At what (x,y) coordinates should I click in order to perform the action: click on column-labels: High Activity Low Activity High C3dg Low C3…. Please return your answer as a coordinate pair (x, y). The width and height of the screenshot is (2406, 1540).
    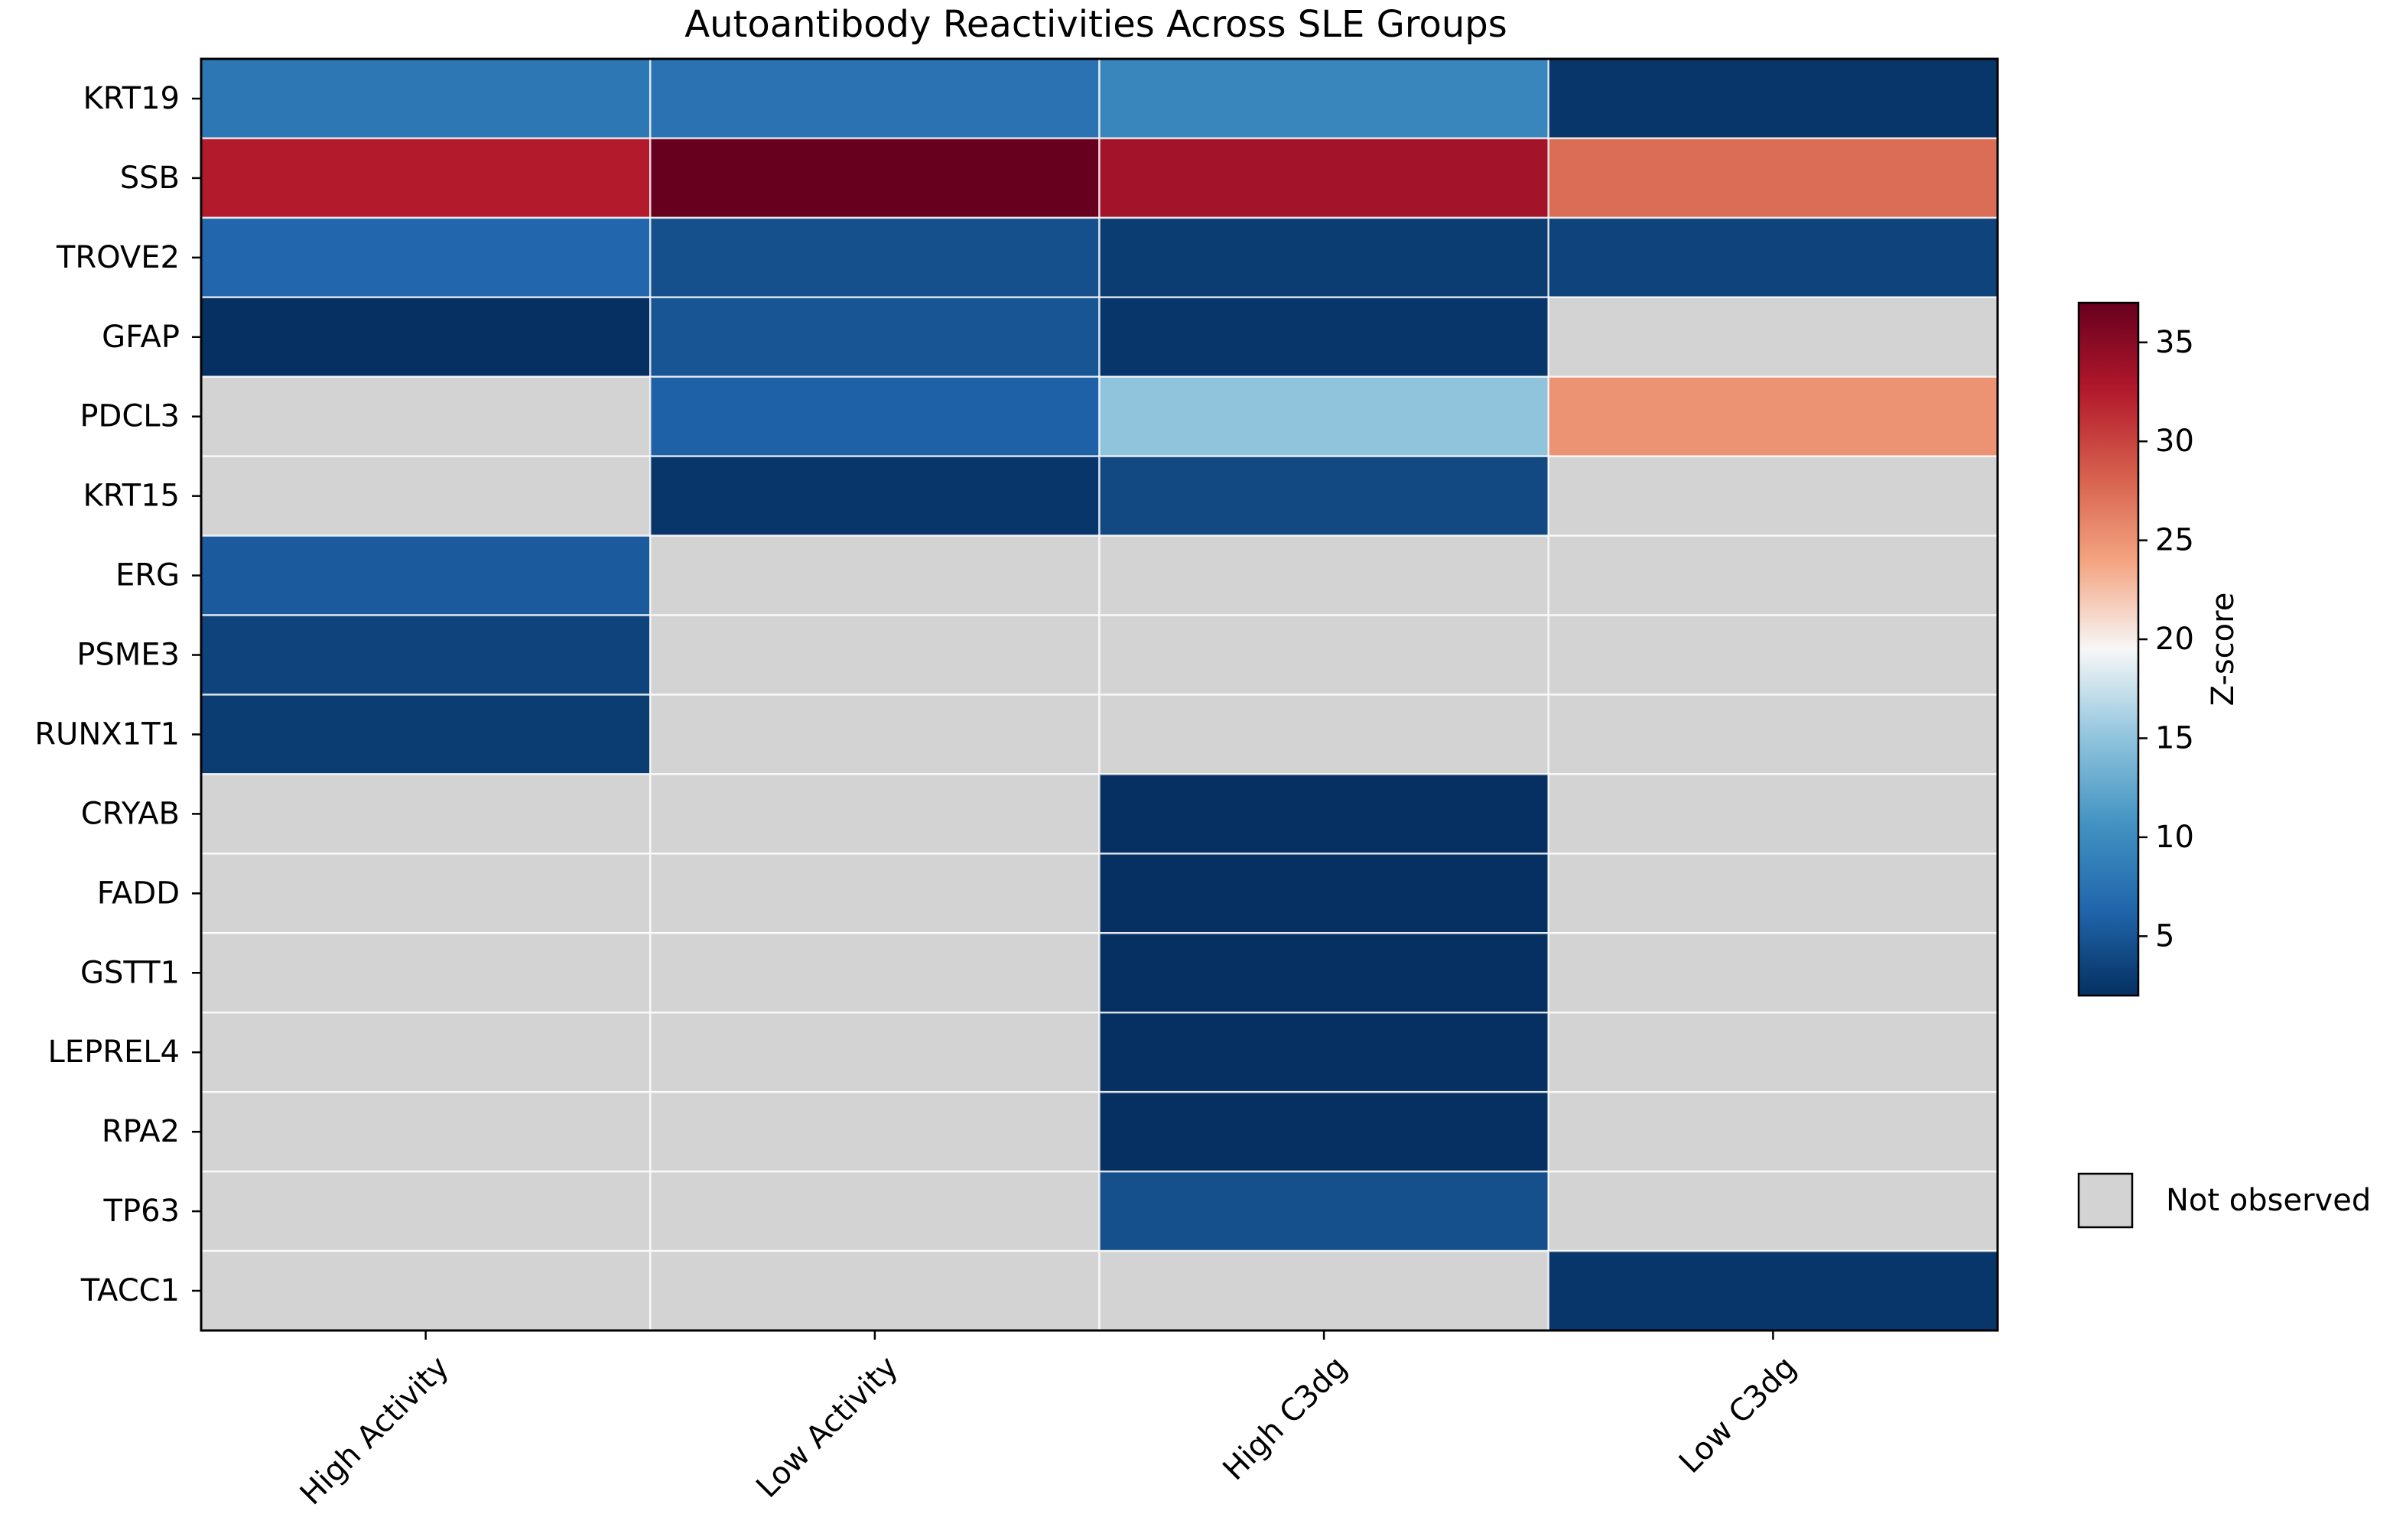
    Looking at the image, I should click on (1048, 1421).